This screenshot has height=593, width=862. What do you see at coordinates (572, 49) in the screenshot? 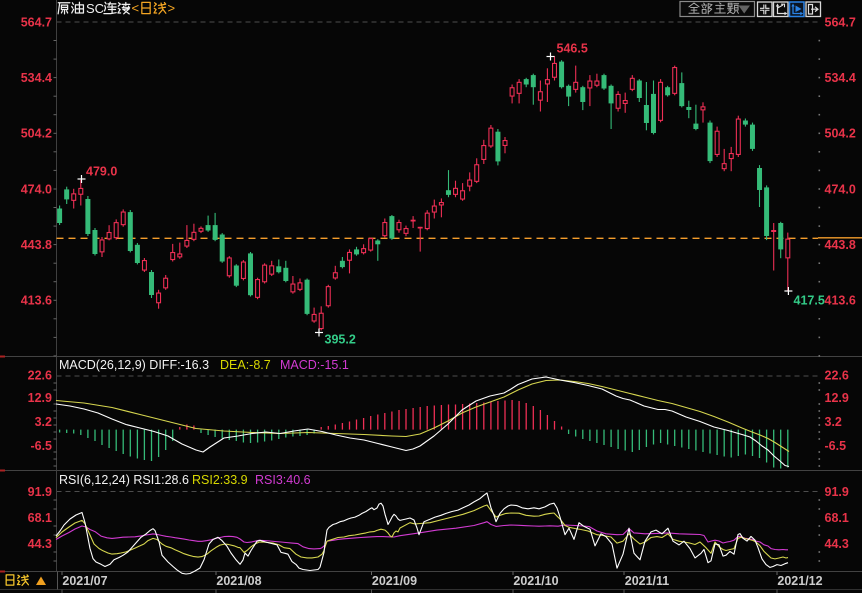
I see `svg-text: 546.5` at bounding box center [572, 49].